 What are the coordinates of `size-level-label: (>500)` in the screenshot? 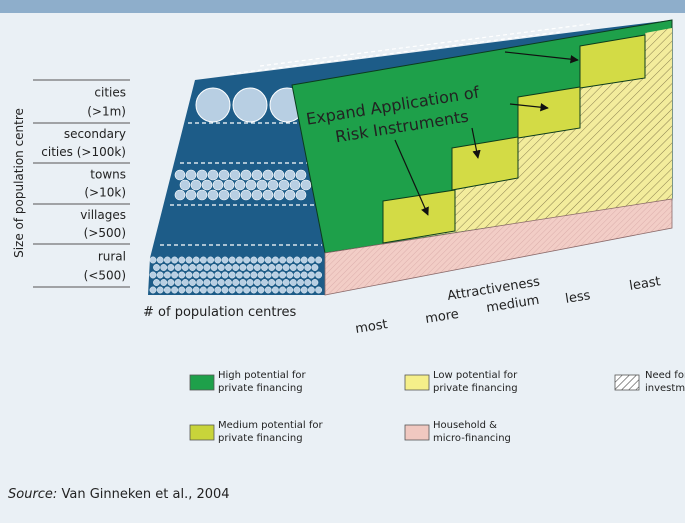 It's located at (105, 233).